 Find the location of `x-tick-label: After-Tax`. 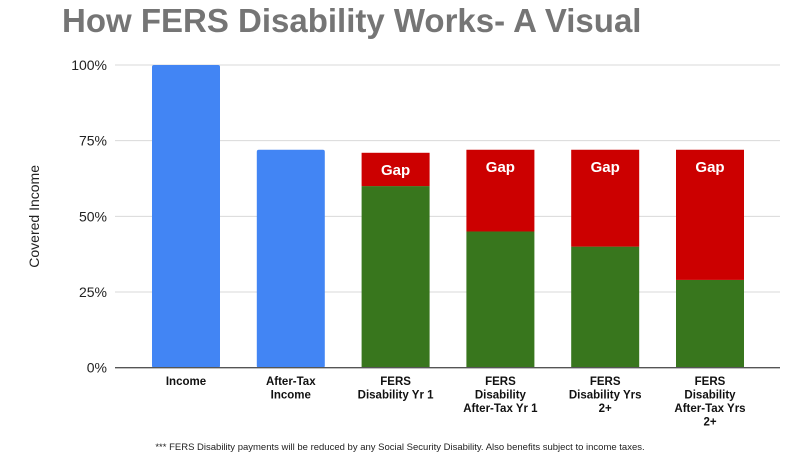

x-tick-label: After-Tax is located at coordinates (291, 382).